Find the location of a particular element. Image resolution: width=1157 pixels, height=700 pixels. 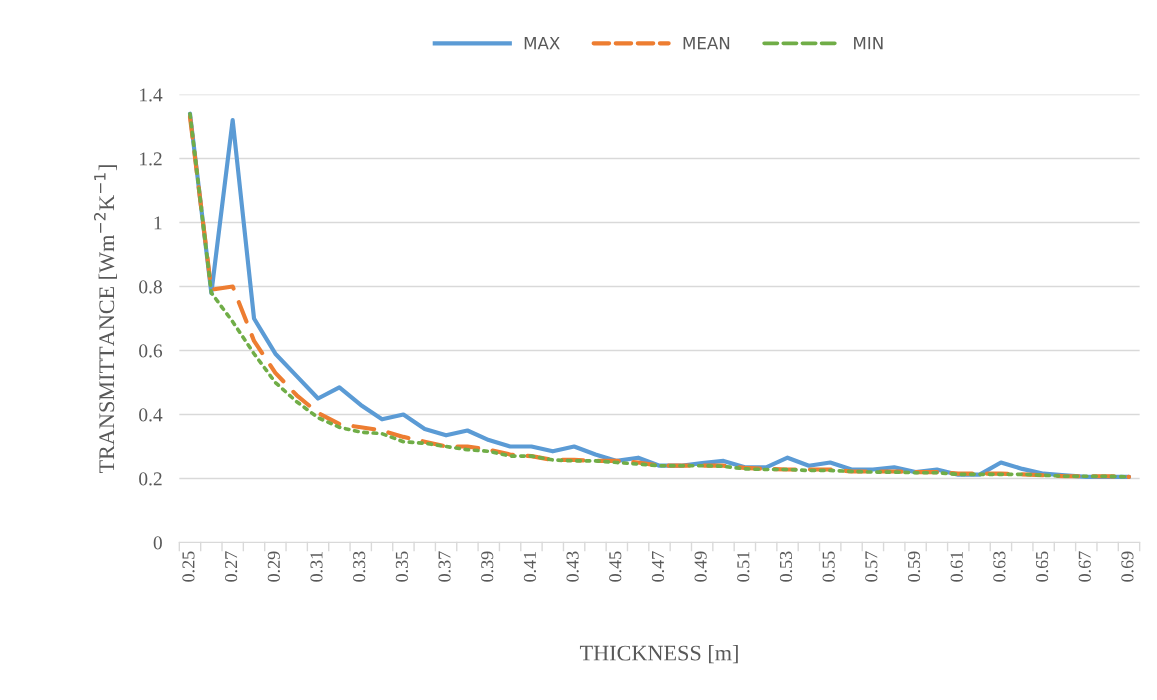

x-tick-label: 0.49 is located at coordinates (700, 566).